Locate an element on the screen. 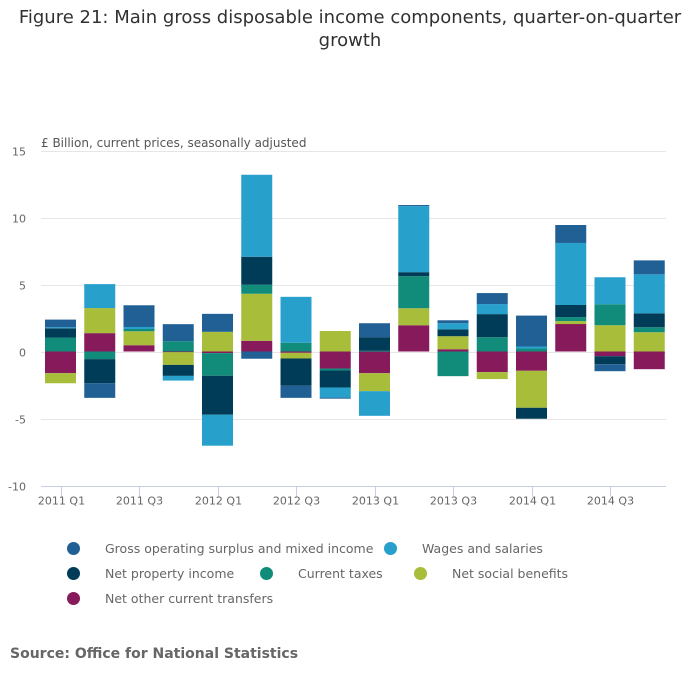 Image resolution: width=700 pixels, height=682 pixels. legend-item-wages-and-salaries: Wages and salaries is located at coordinates (463, 548).